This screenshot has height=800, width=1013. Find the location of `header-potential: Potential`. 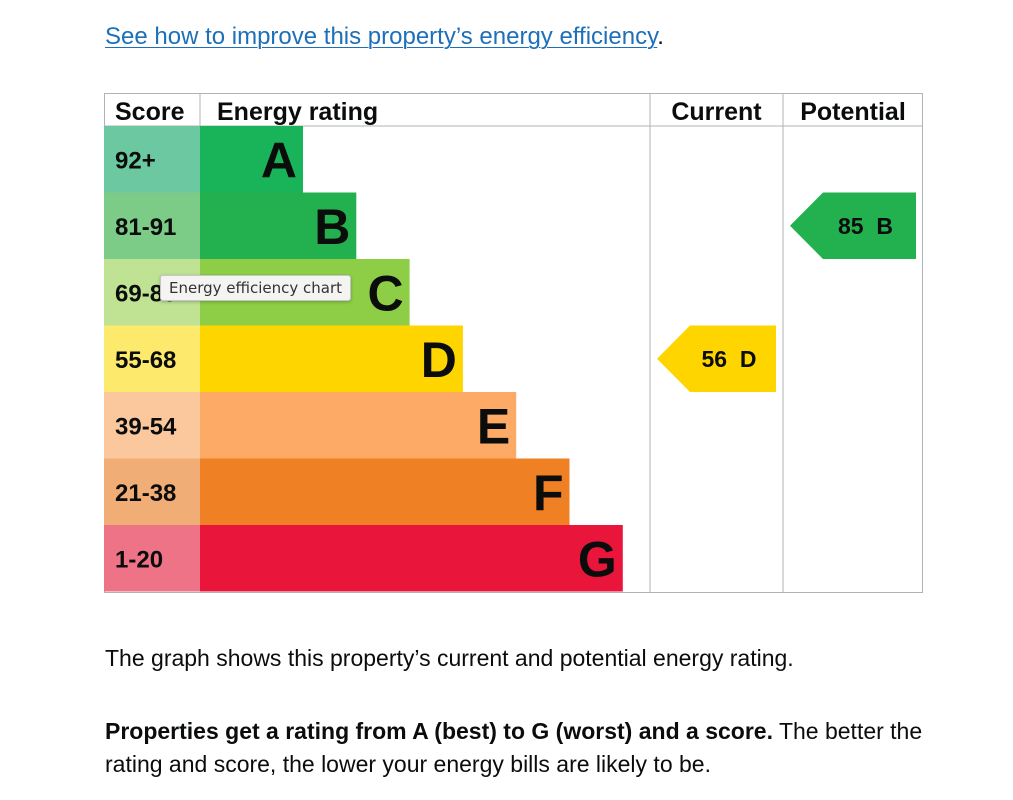

header-potential: Potential is located at coordinates (853, 112).